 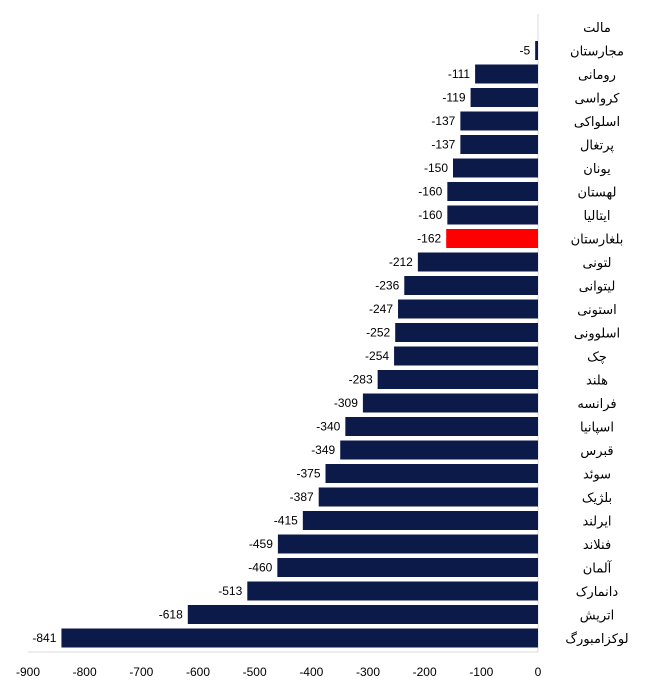 I want to click on category-label: ایتالیا, so click(x=597, y=216).